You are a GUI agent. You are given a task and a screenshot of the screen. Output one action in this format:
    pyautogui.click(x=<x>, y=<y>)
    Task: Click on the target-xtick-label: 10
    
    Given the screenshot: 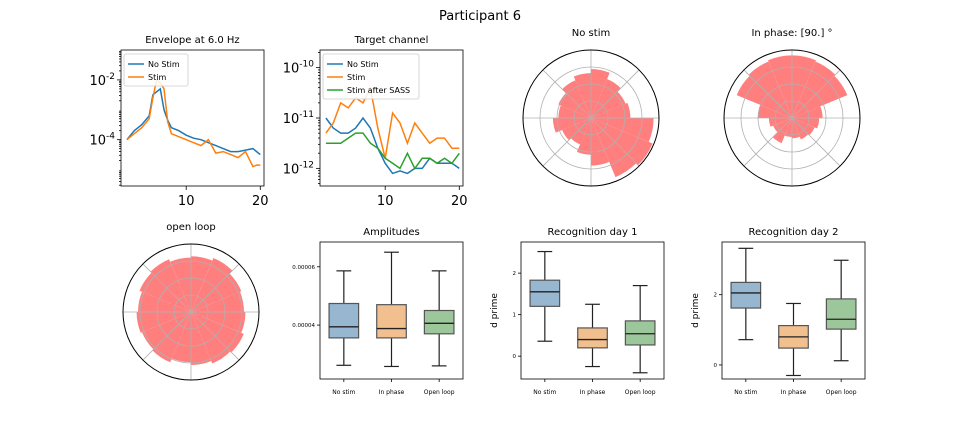 What is the action you would take?
    pyautogui.click(x=385, y=201)
    